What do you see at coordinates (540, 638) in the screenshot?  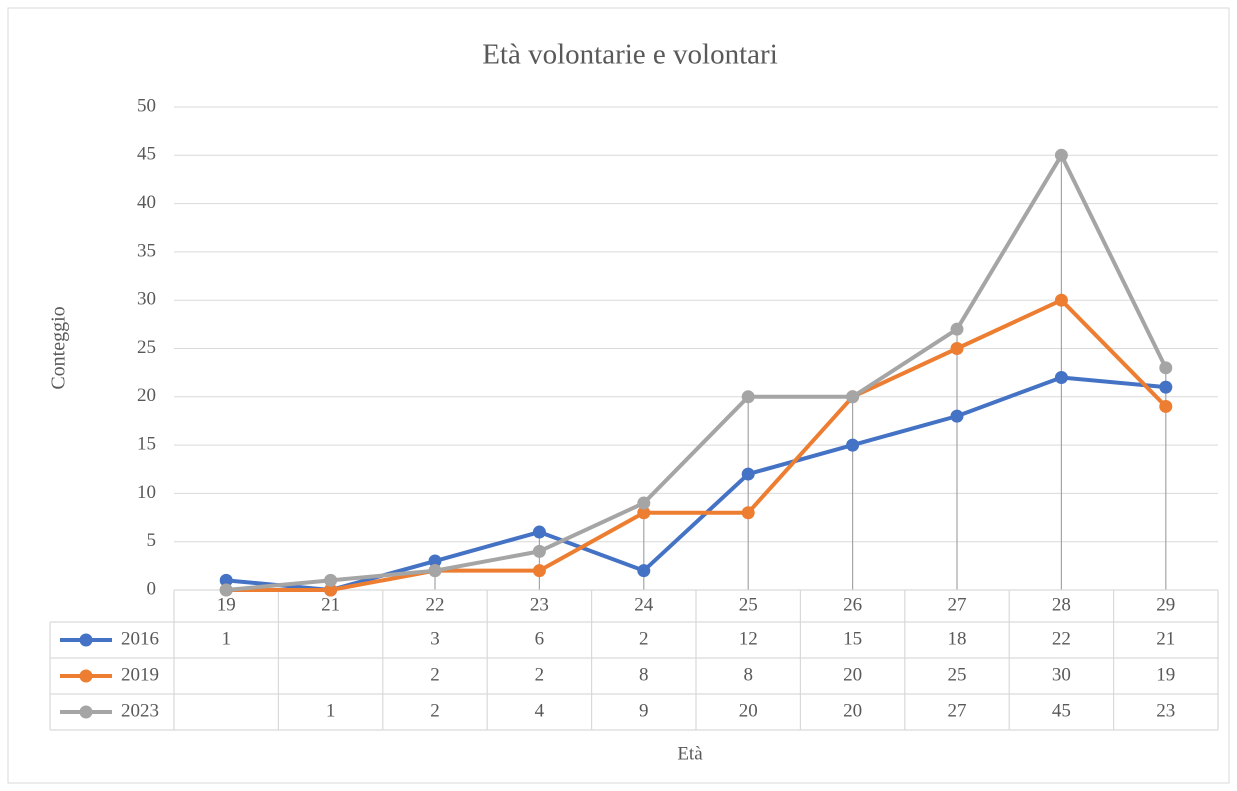 I see `data-table-value: 6` at bounding box center [540, 638].